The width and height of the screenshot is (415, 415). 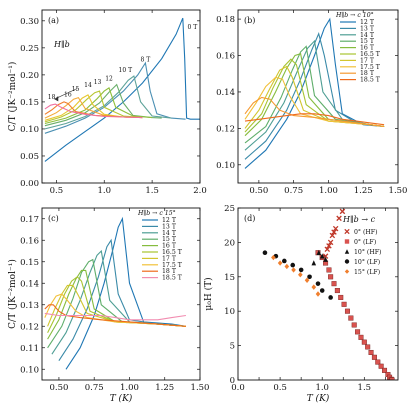 What do you see at coordinates (68, 95) in the screenshot?
I see `series-inline-label: 16` at bounding box center [68, 95].